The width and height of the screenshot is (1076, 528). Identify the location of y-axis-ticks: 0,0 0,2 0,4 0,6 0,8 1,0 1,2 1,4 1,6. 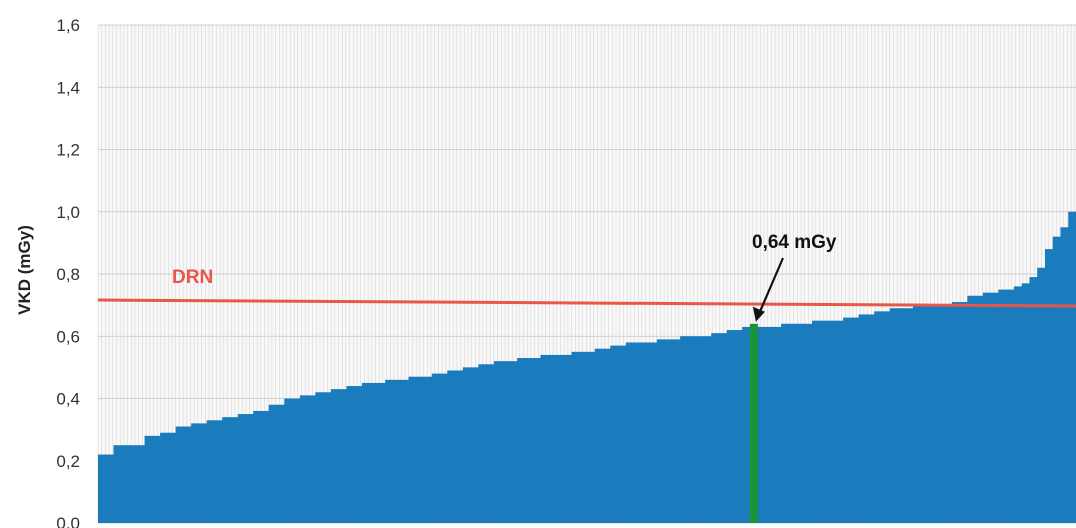
(68, 272).